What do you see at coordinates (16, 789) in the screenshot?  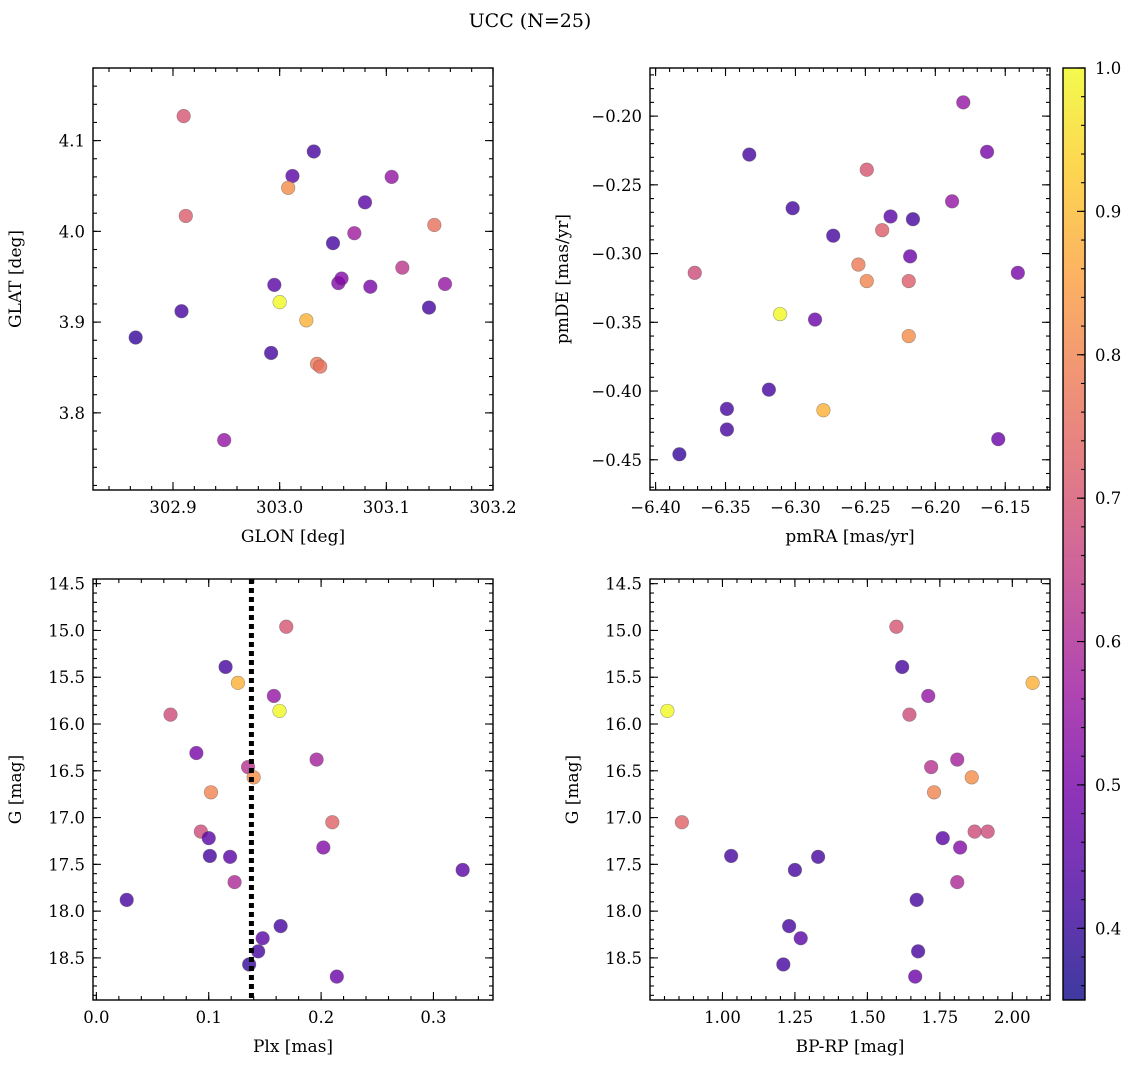 I see `y-axis-label: G [mag]` at bounding box center [16, 789].